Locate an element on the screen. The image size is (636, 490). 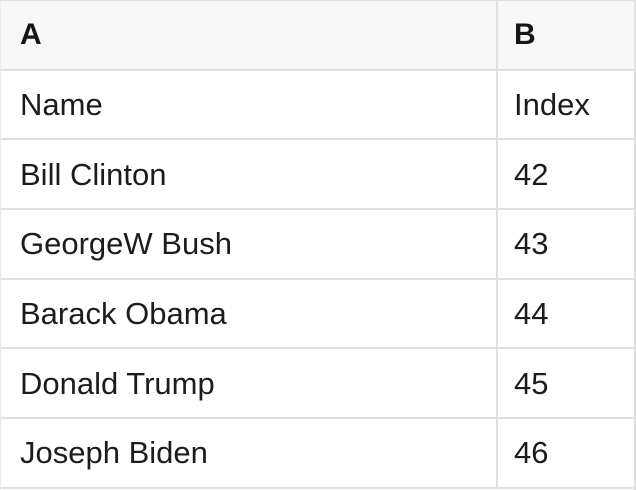
cell-index-bill-clinton: 42 is located at coordinates (531, 174).